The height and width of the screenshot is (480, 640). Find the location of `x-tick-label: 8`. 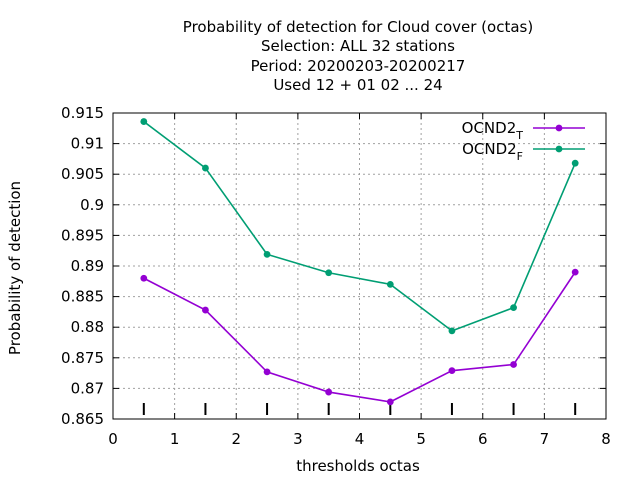

x-tick-label: 8 is located at coordinates (606, 439).